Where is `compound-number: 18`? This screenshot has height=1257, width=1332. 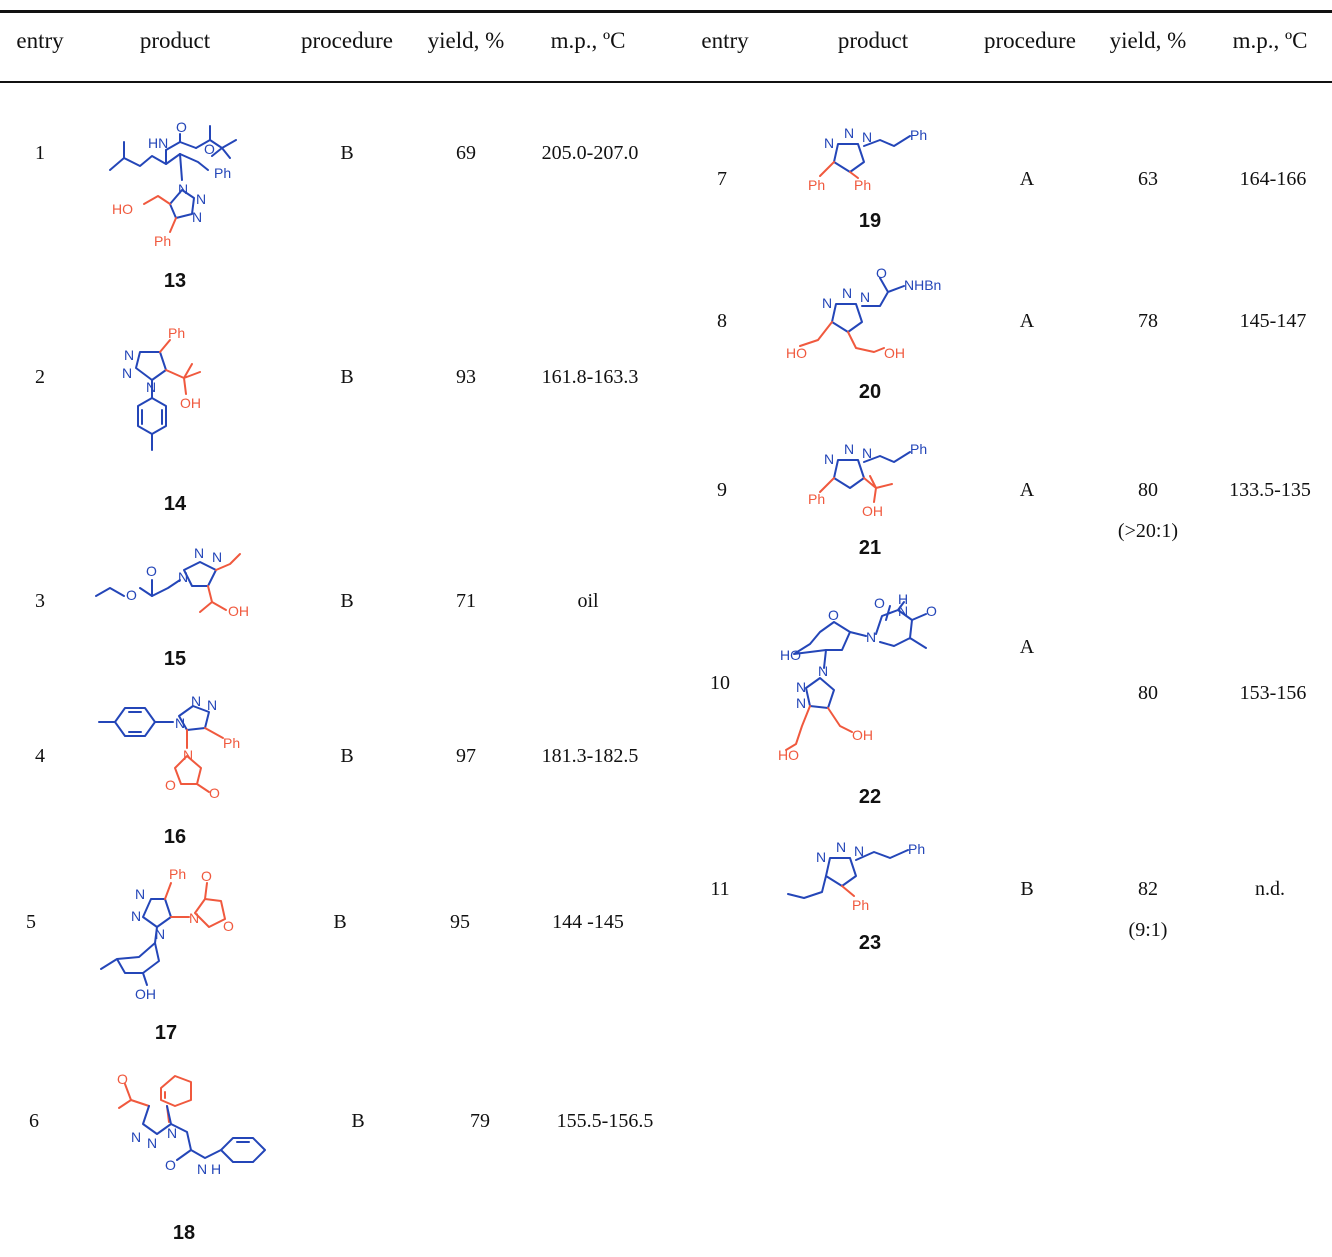 compound-number: 18 is located at coordinates (184, 1233).